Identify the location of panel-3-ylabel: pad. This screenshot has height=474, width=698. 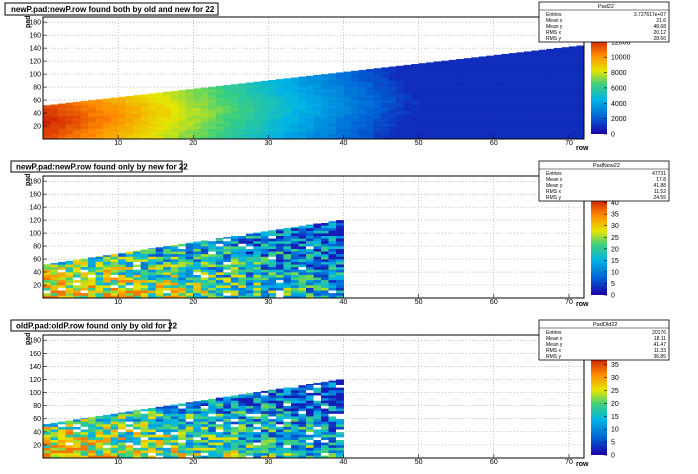
(28, 339).